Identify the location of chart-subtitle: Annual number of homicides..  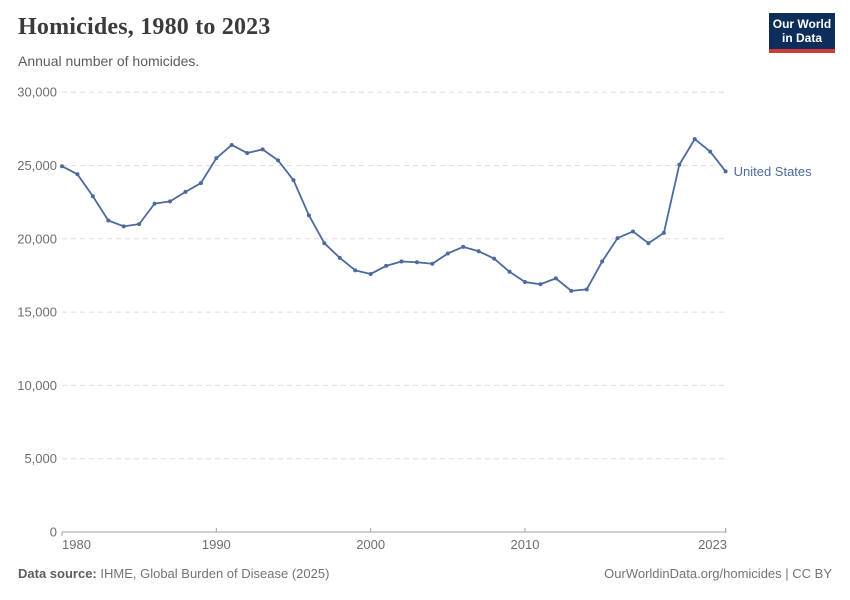
(109, 61).